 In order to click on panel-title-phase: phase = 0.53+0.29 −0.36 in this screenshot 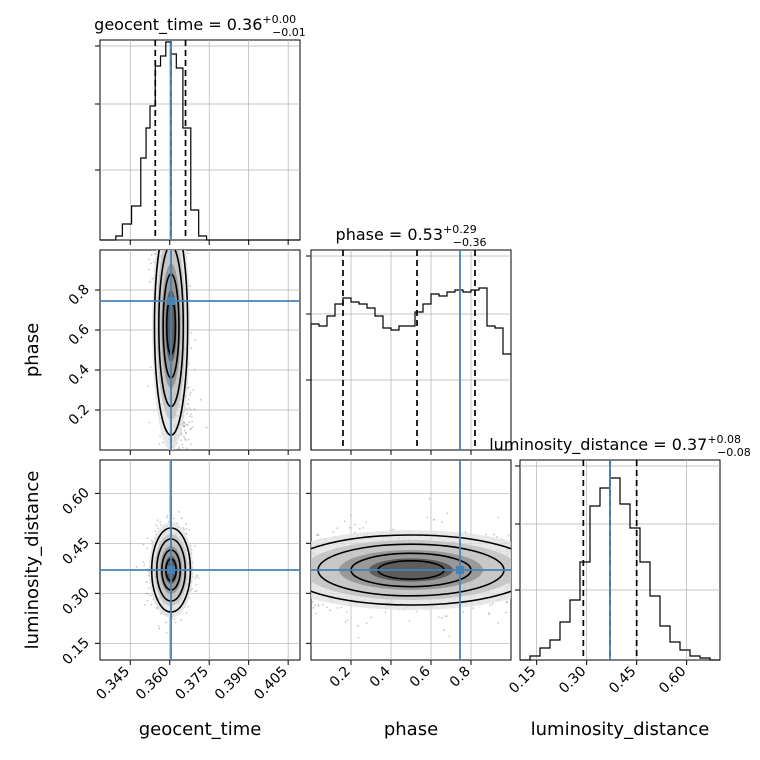, I will do `click(411, 236)`.